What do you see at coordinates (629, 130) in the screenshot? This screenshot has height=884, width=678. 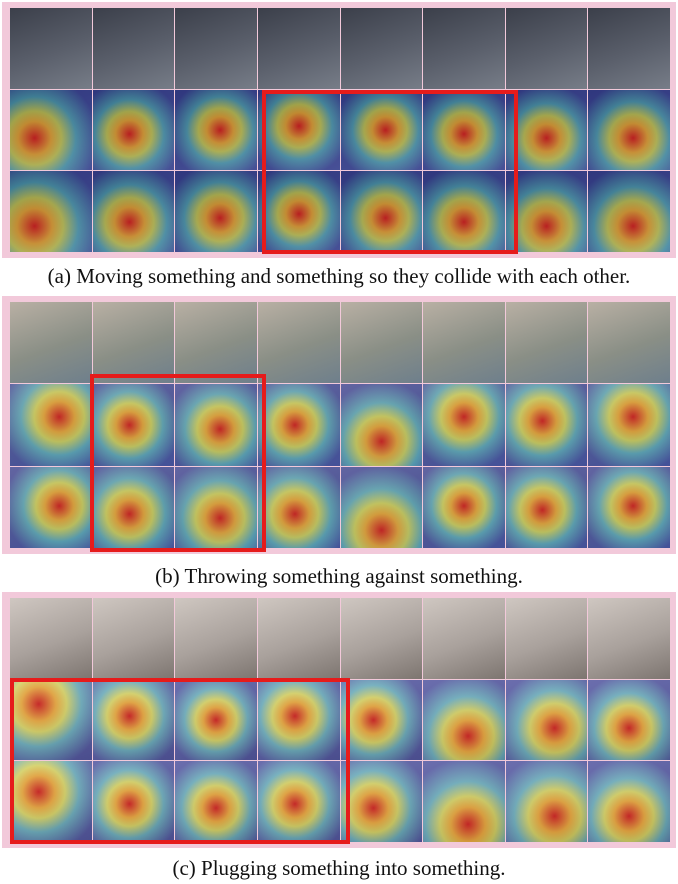 I see `frame-a-r1-c7` at bounding box center [629, 130].